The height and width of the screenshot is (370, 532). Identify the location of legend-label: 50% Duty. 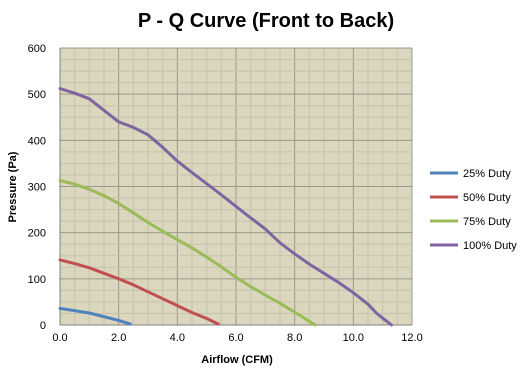
(487, 198).